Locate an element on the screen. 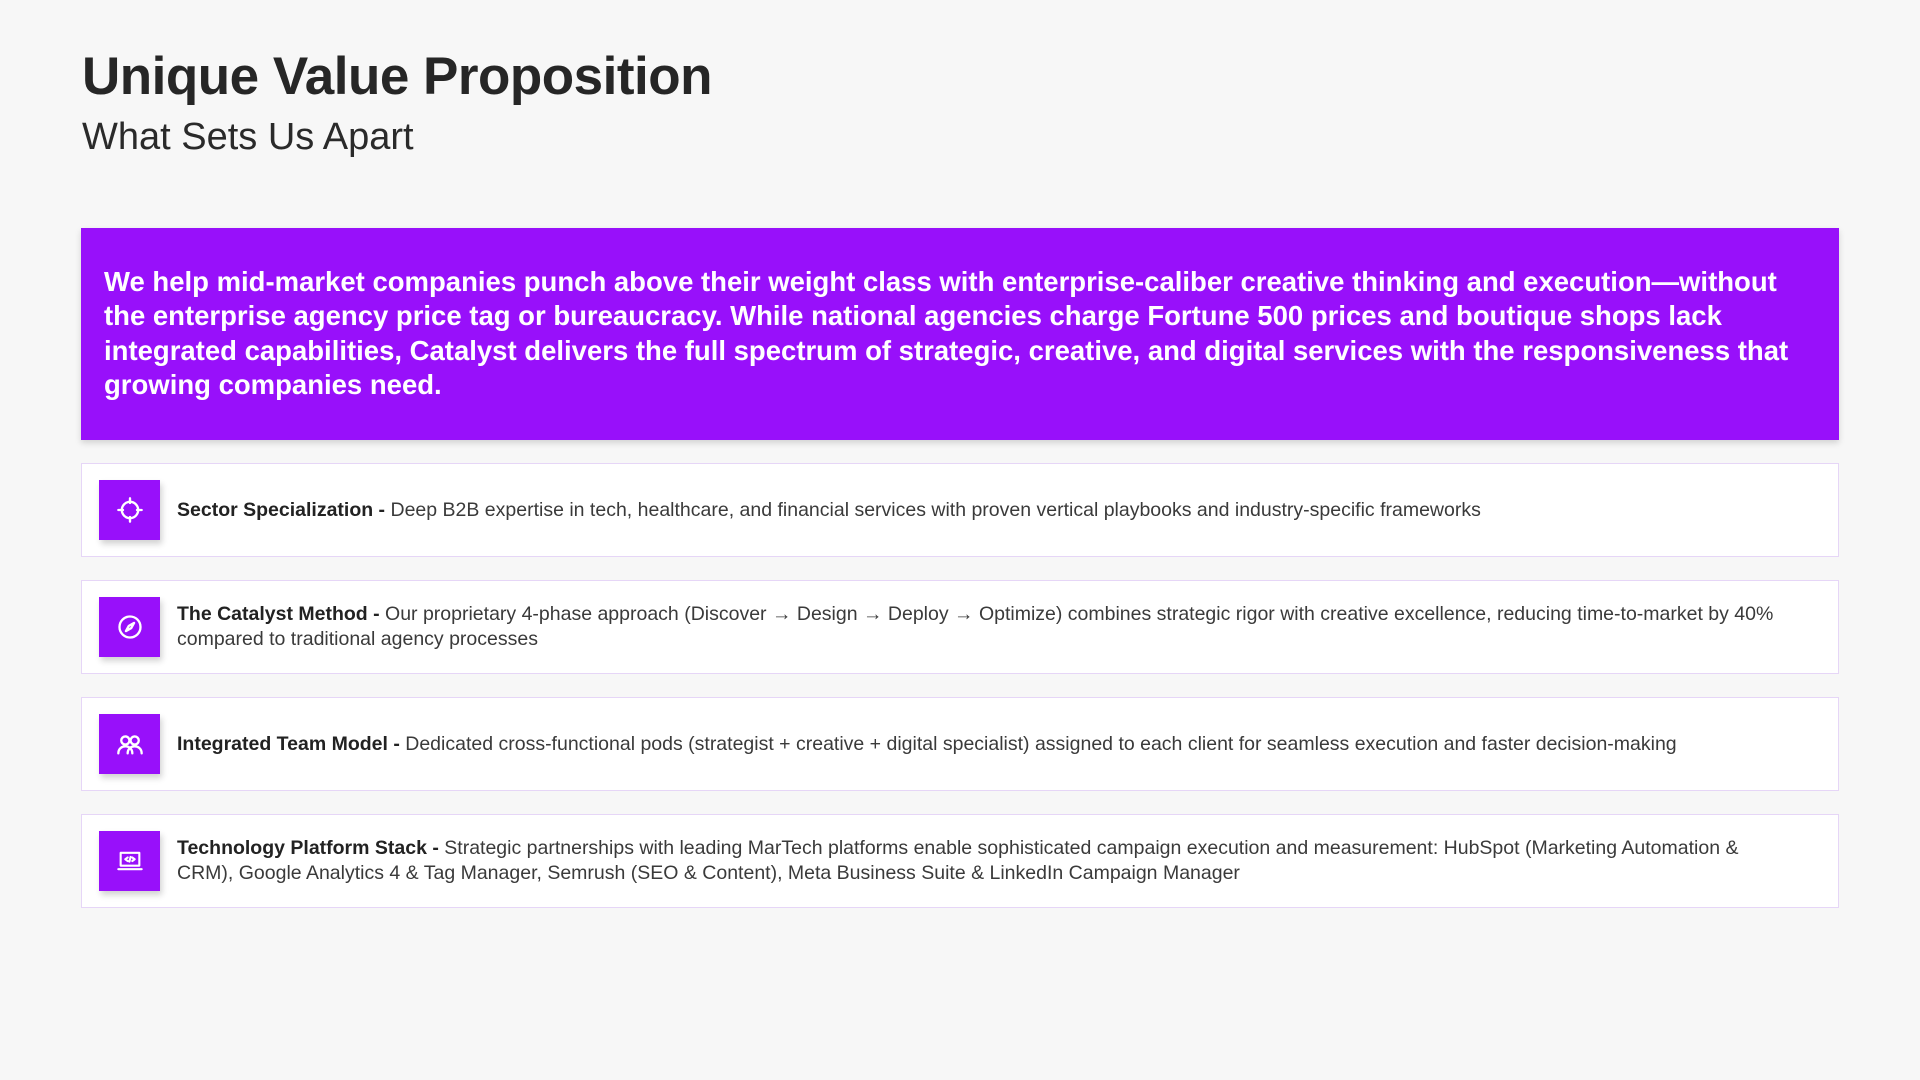  feature-title: Sector Specialization - is located at coordinates (284, 509).